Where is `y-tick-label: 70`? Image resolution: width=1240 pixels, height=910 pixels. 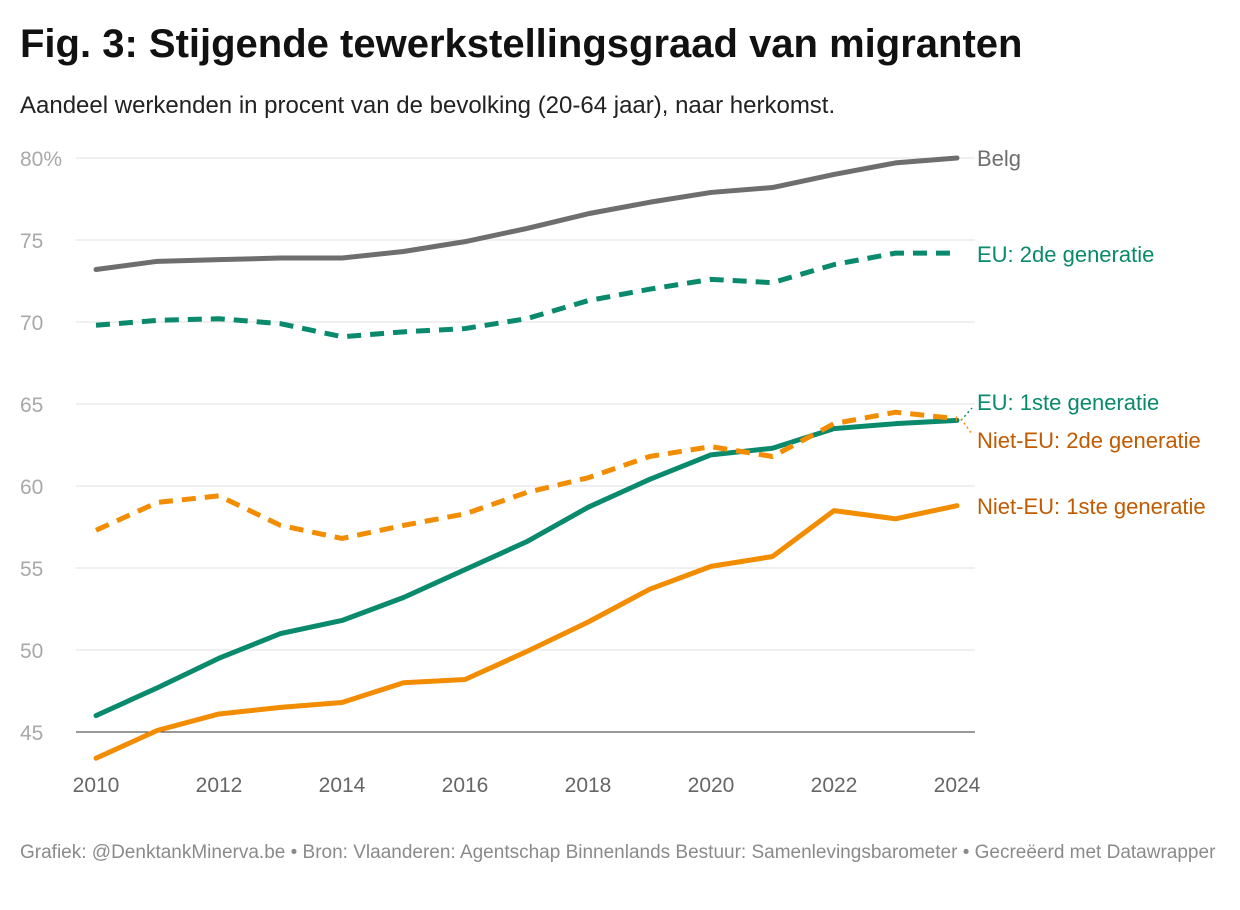
y-tick-label: 70 is located at coordinates (31, 323).